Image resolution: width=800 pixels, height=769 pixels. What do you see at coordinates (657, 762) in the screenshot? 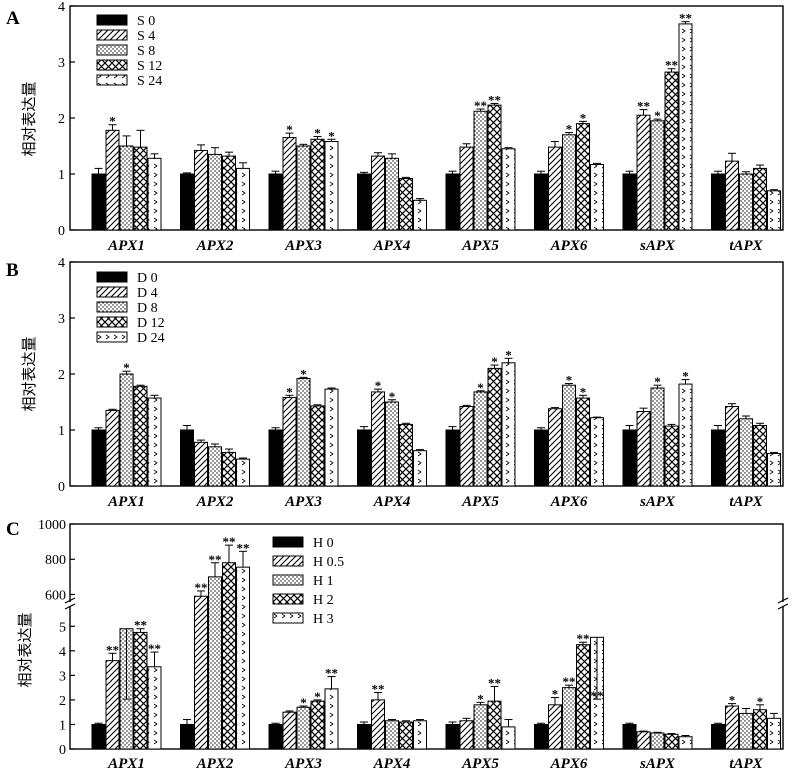
I see `category-label: sAPX` at bounding box center [657, 762].